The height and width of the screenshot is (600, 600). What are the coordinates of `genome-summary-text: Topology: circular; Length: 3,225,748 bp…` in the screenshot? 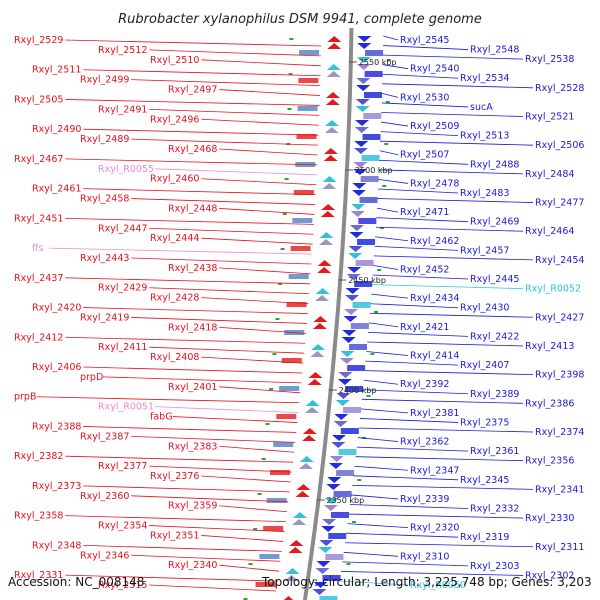 It's located at (427, 582).